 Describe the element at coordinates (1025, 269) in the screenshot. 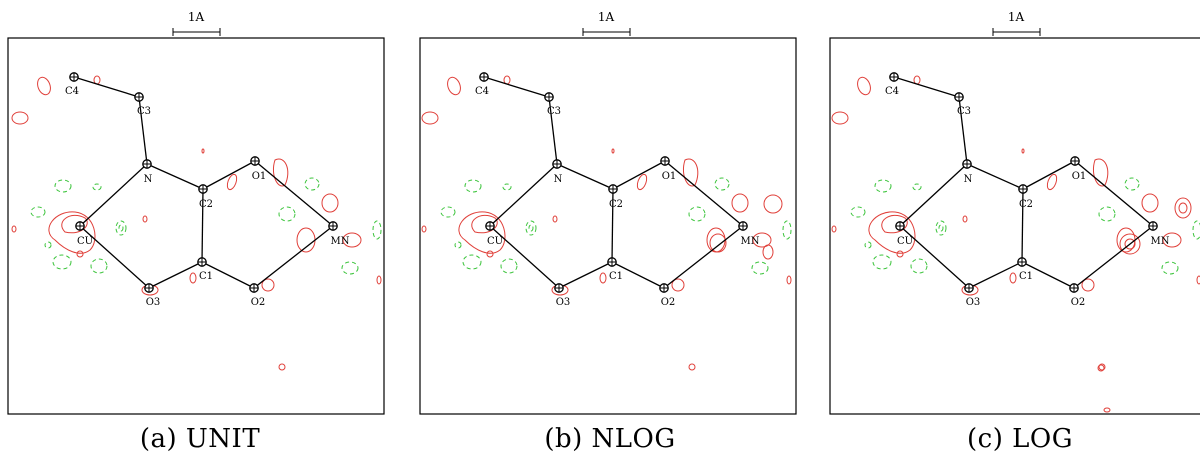

I see `atom-c1: C1` at that location.